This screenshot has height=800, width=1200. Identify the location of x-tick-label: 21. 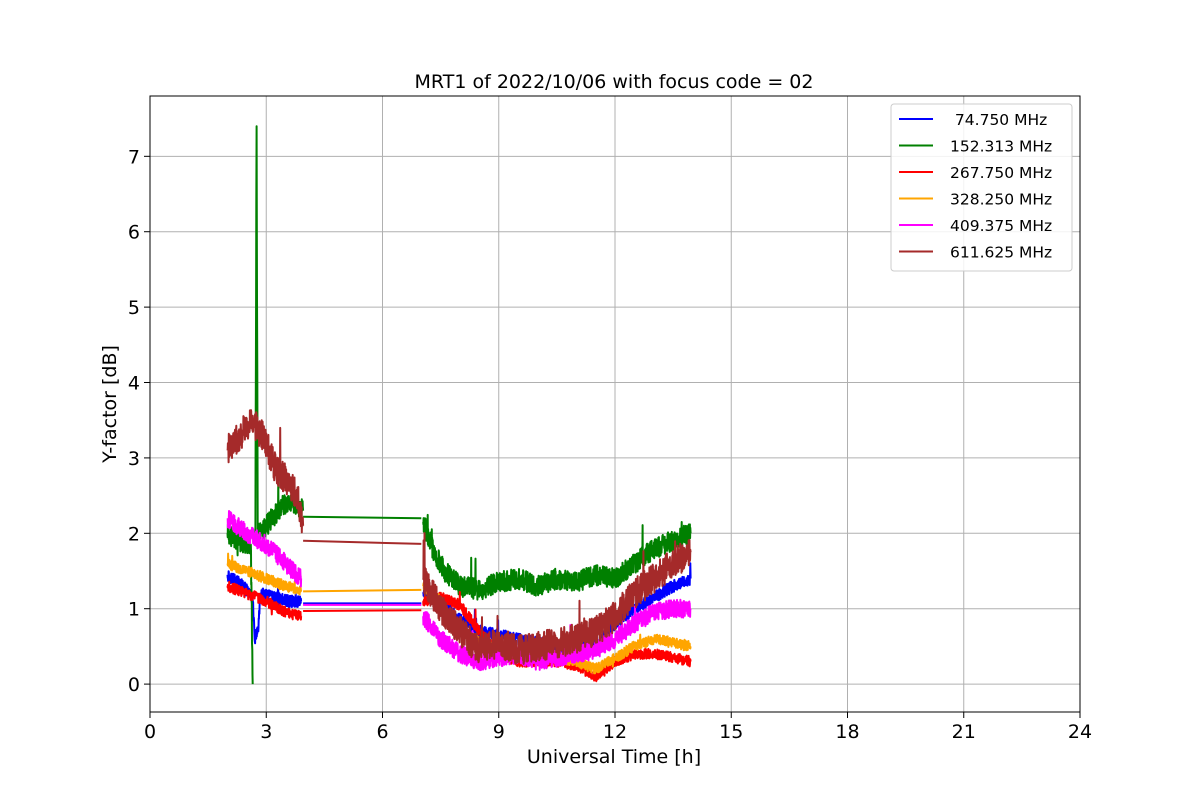
(964, 732).